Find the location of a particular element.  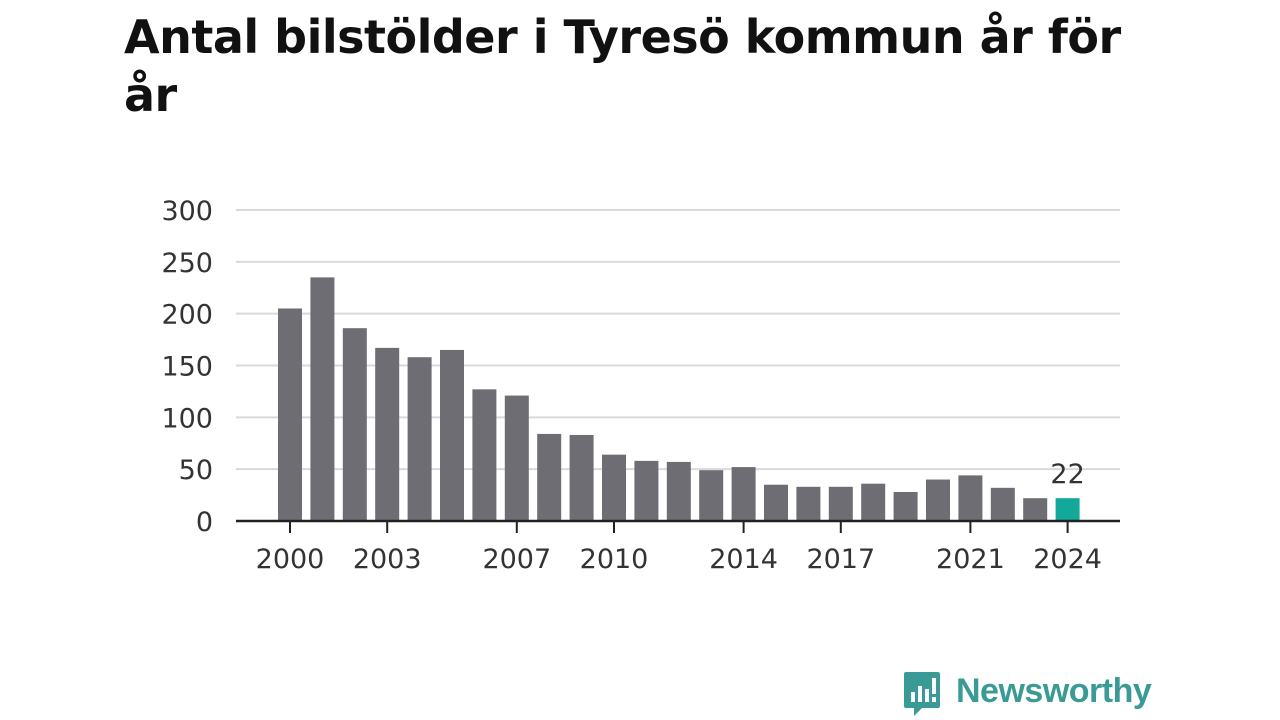

data-label-2024: 22 is located at coordinates (1067, 474).